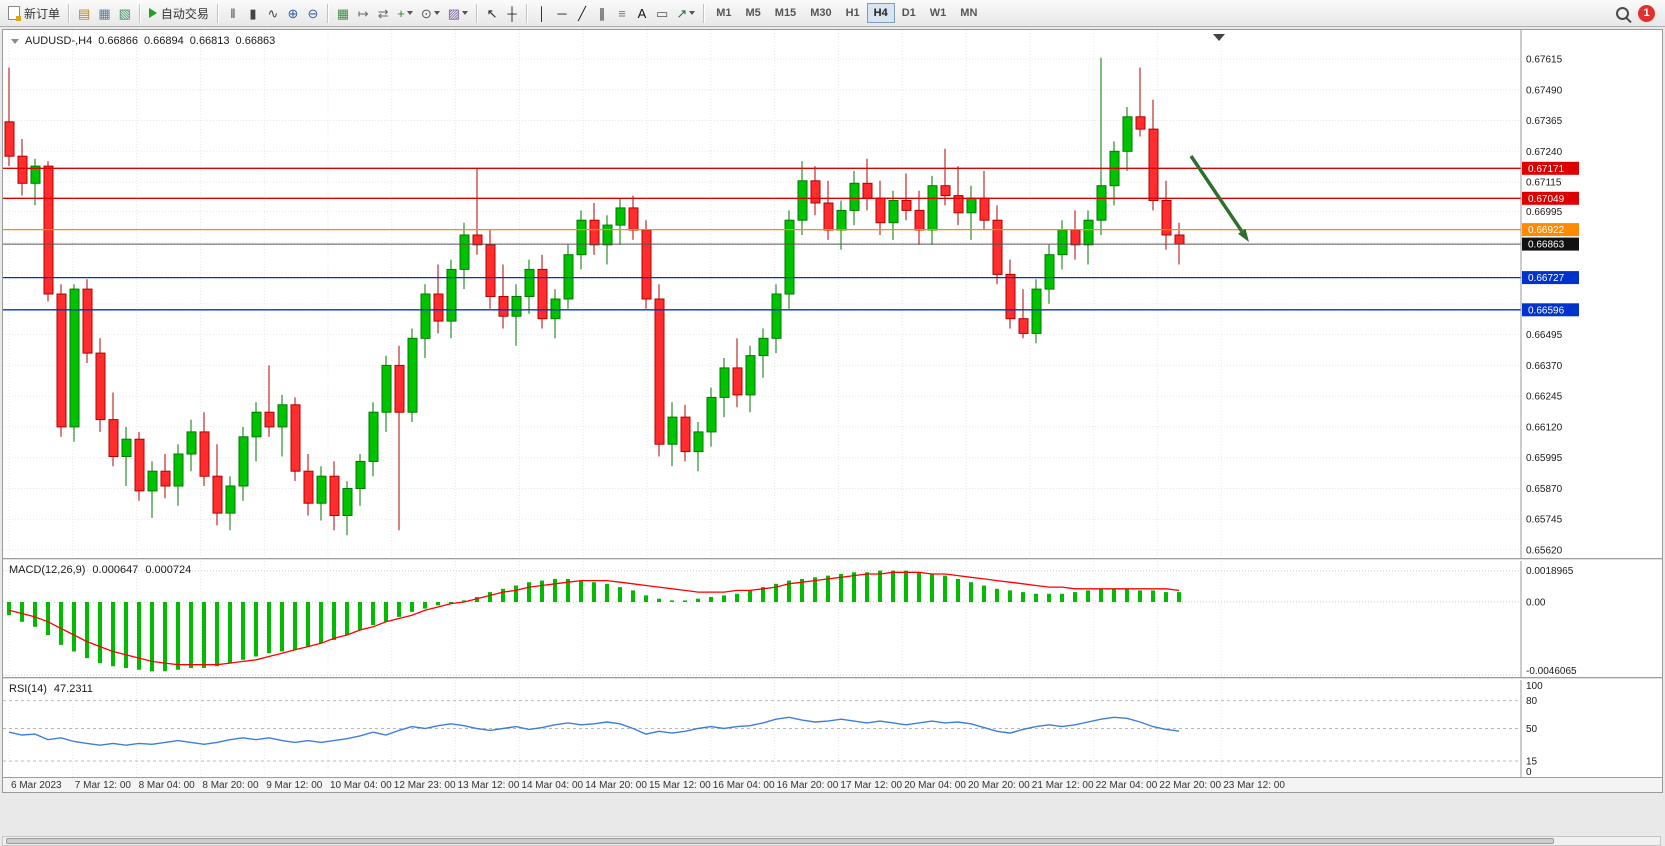  Describe the element at coordinates (723, 13) in the screenshot. I see `timeframe-m1: M1` at that location.